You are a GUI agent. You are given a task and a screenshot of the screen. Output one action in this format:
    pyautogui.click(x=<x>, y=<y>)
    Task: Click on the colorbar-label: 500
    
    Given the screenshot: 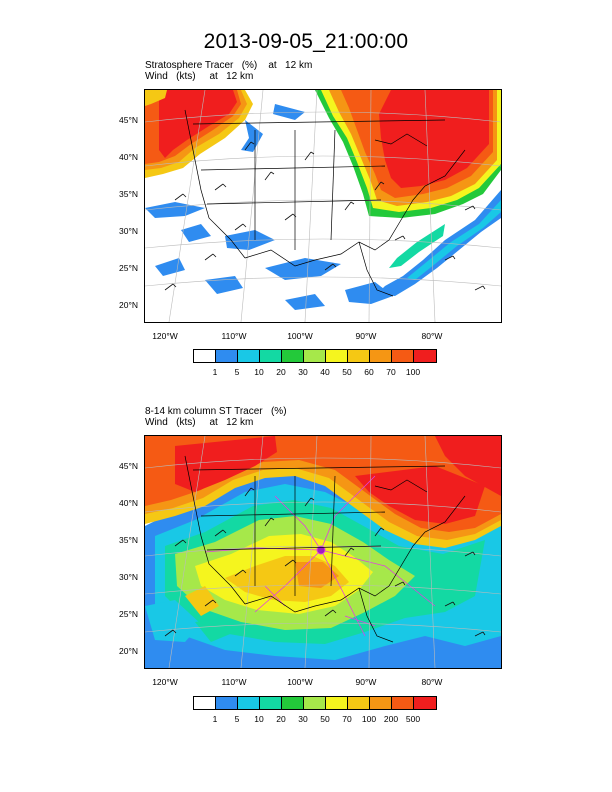 What is the action you would take?
    pyautogui.click(x=413, y=719)
    